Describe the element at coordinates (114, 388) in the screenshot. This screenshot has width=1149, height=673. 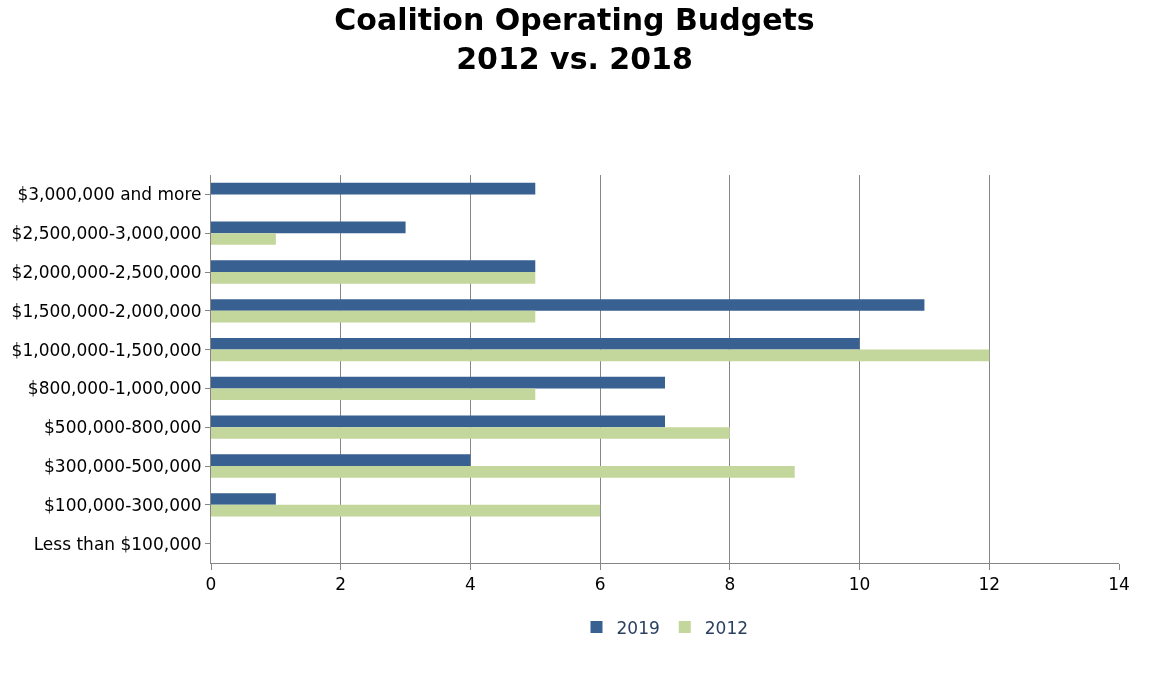
I see `y-tick-label: $800,000-1,000,000` at that location.